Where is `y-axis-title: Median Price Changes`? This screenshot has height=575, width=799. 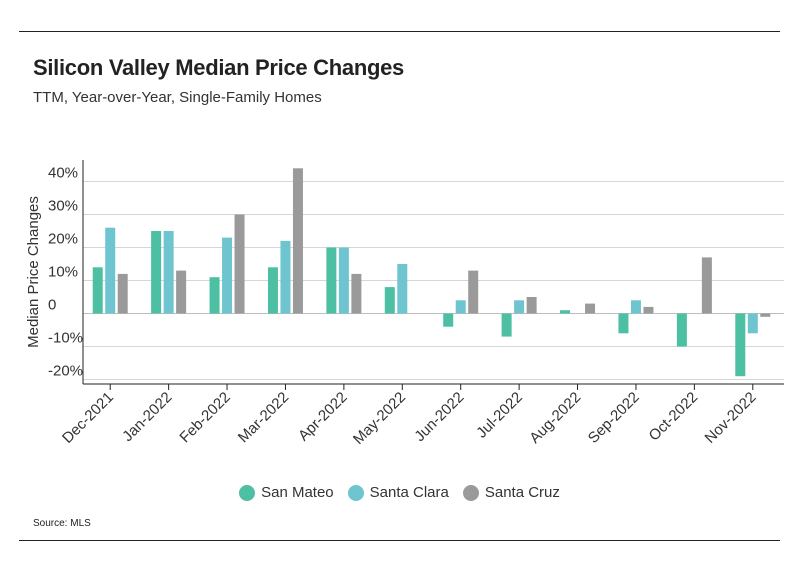
y-axis-title: Median Price Changes is located at coordinates (33, 272).